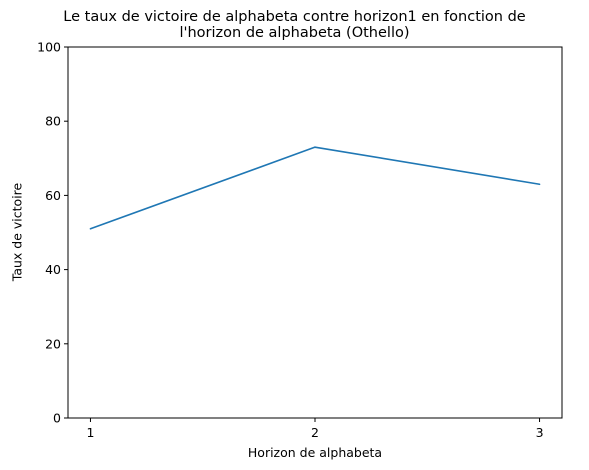  Describe the element at coordinates (540, 432) in the screenshot. I see `x-tick-label: 3` at that location.